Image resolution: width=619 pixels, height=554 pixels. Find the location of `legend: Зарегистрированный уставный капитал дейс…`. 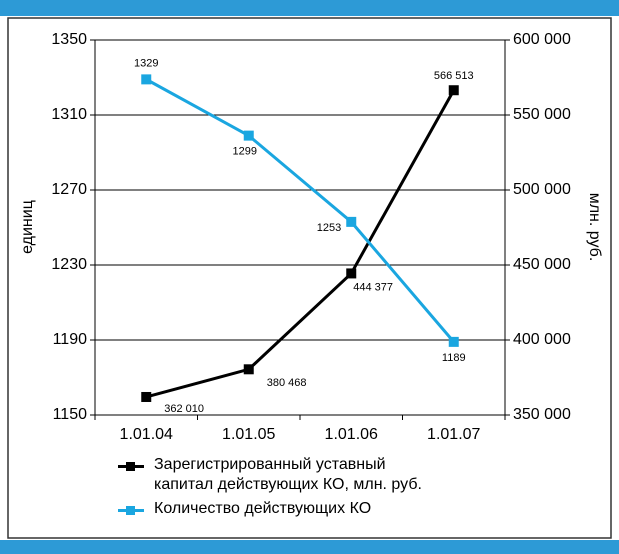

legend: Зарегистрированный уставный капитал дейс… is located at coordinates (283, 489).